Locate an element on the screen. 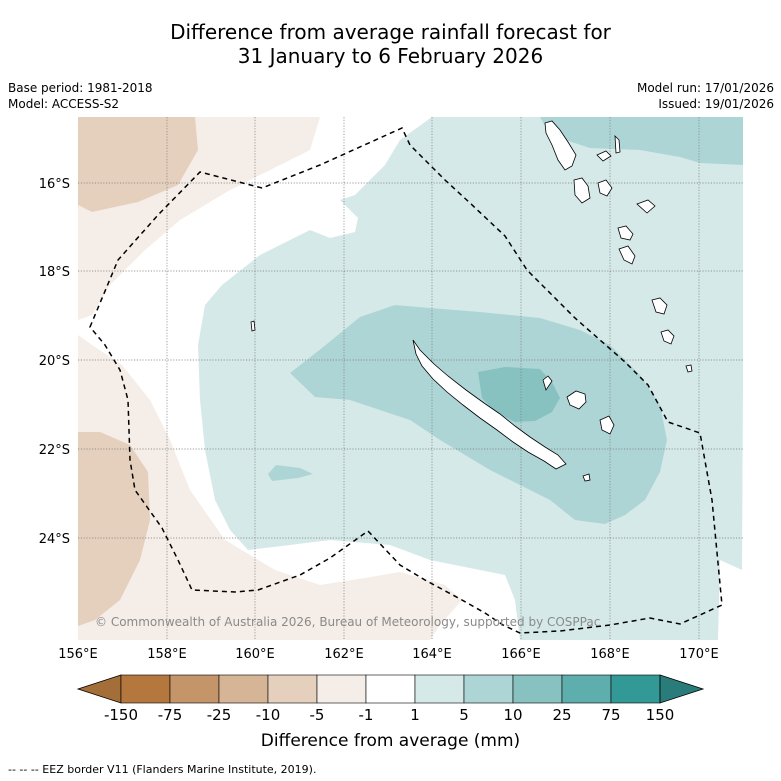  island-loyalty-ouvea is located at coordinates (547, 383).